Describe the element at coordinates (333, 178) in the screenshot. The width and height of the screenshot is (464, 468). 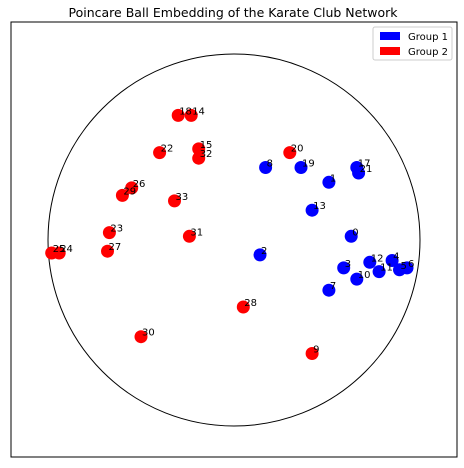
I see `node-label-1: 1` at that location.